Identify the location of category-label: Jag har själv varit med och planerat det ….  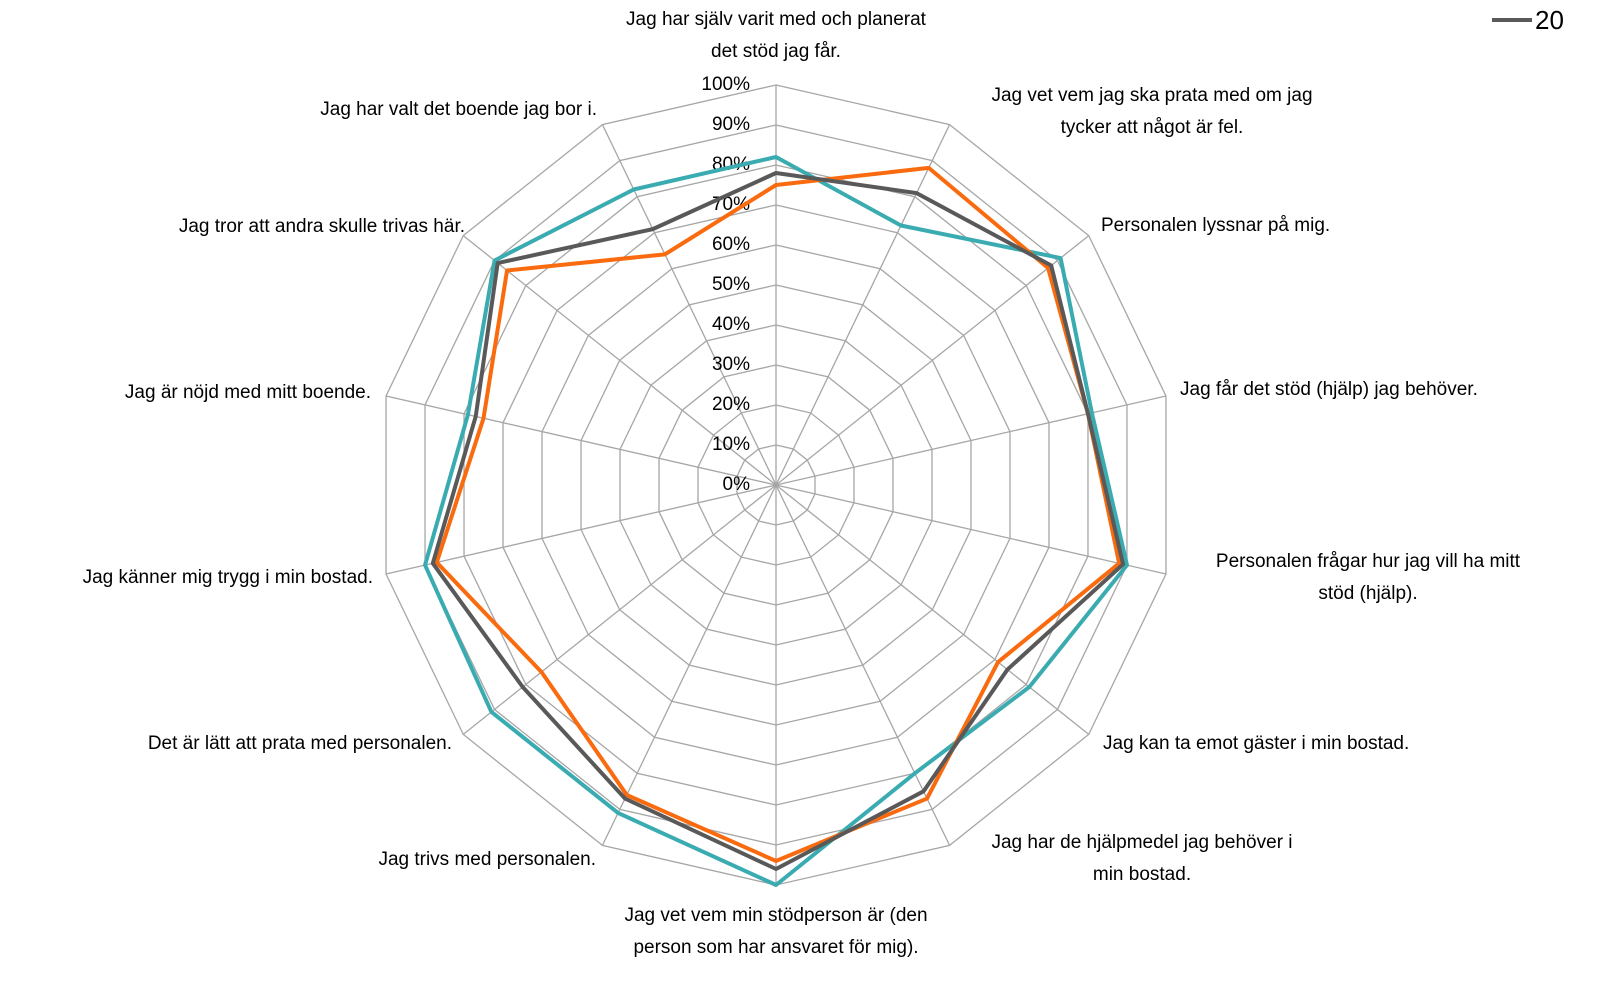
(776, 35).